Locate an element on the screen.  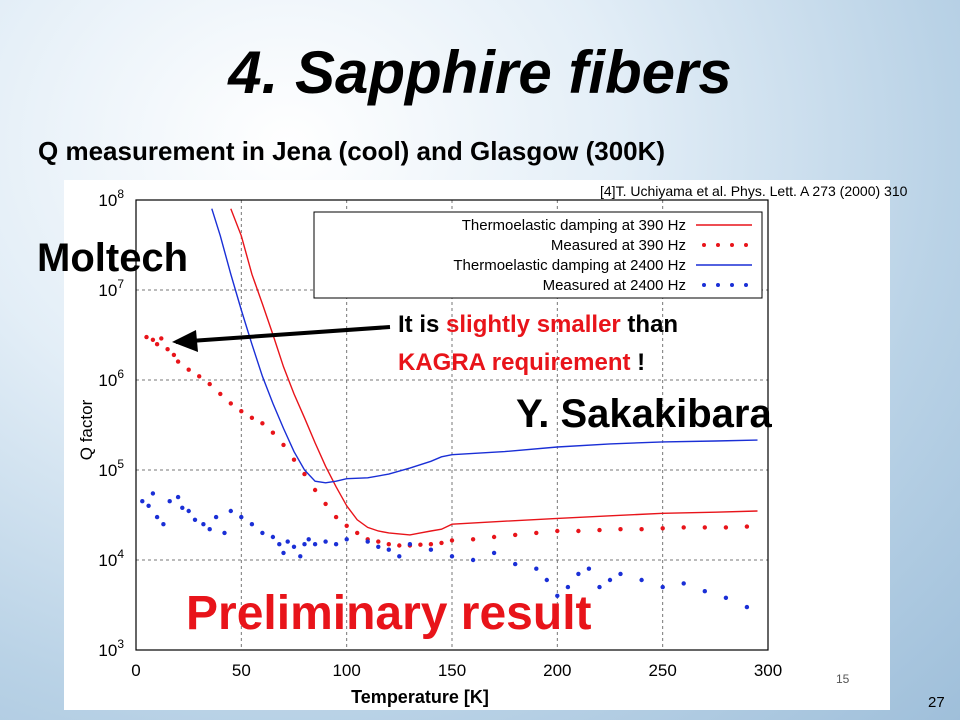
moltech-label: Moltech is located at coordinates (113, 258).